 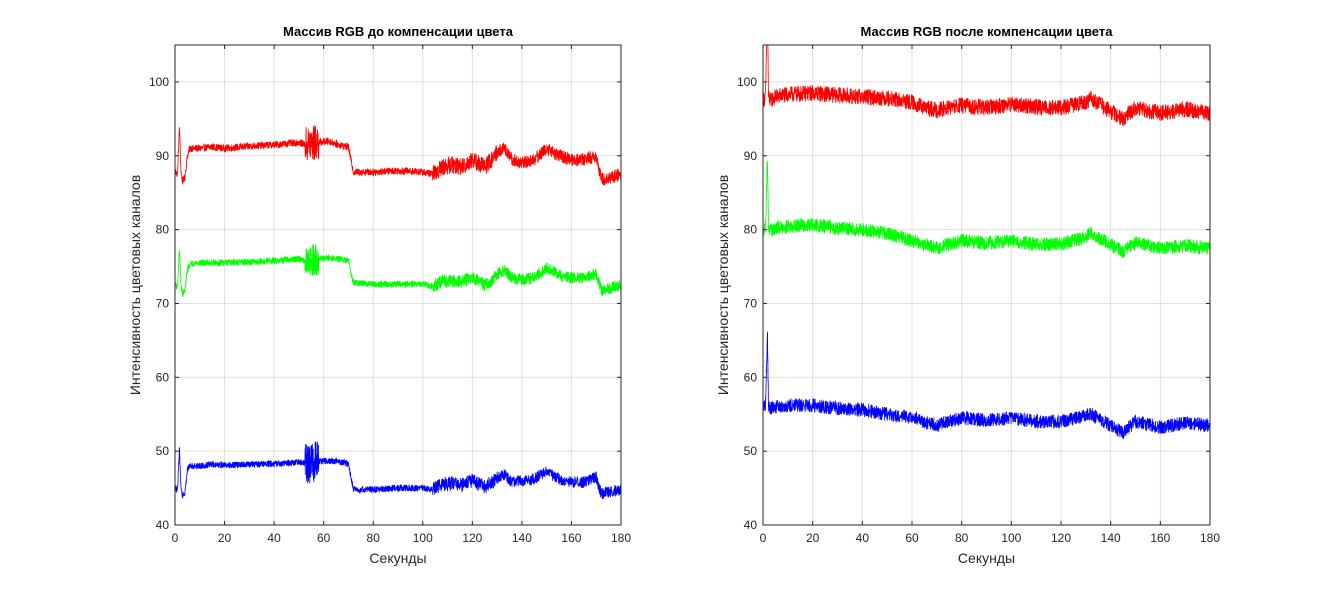 I want to click on chart-title: Массив RGB после компенсации цвета, so click(x=987, y=31).